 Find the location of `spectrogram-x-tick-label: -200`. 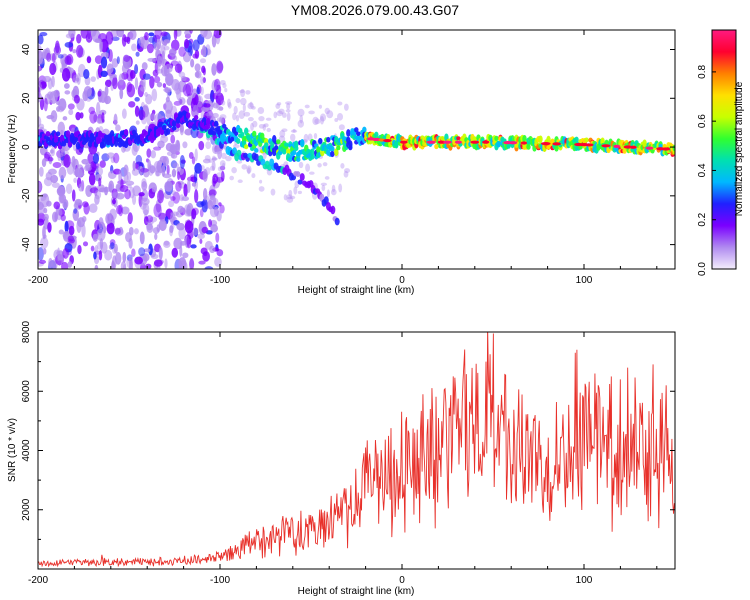

spectrogram-x-tick-label: -200 is located at coordinates (38, 280).